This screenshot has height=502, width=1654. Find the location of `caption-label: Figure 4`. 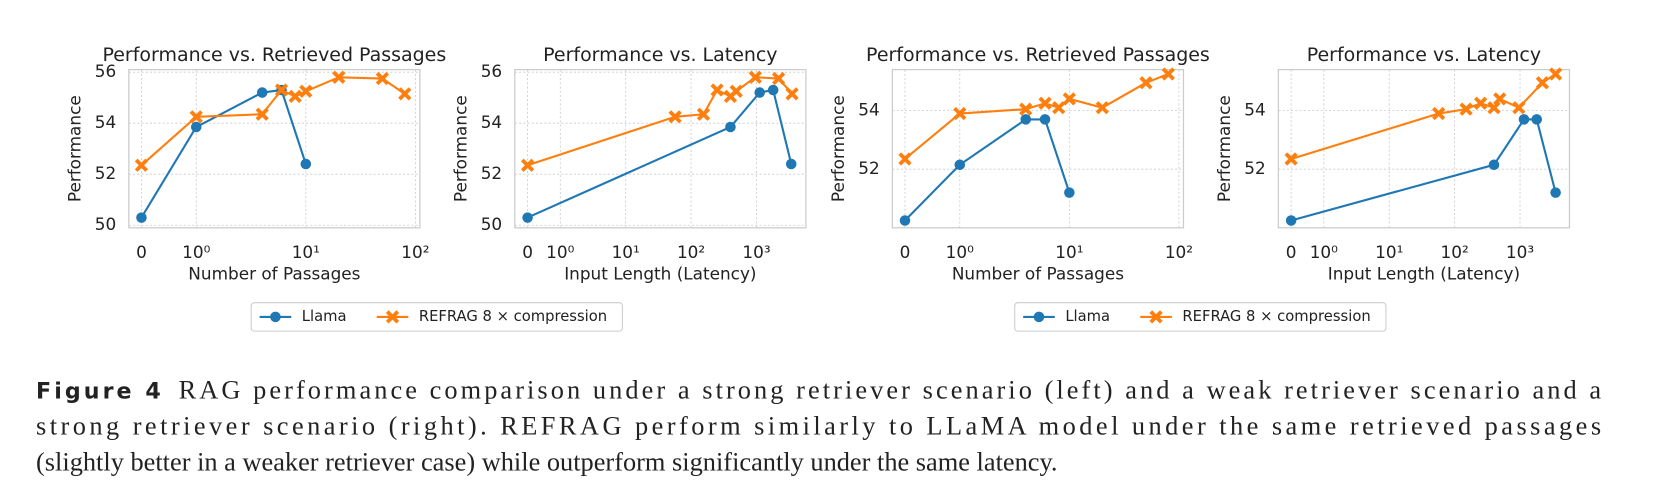

caption-label: Figure 4 is located at coordinates (98, 392).